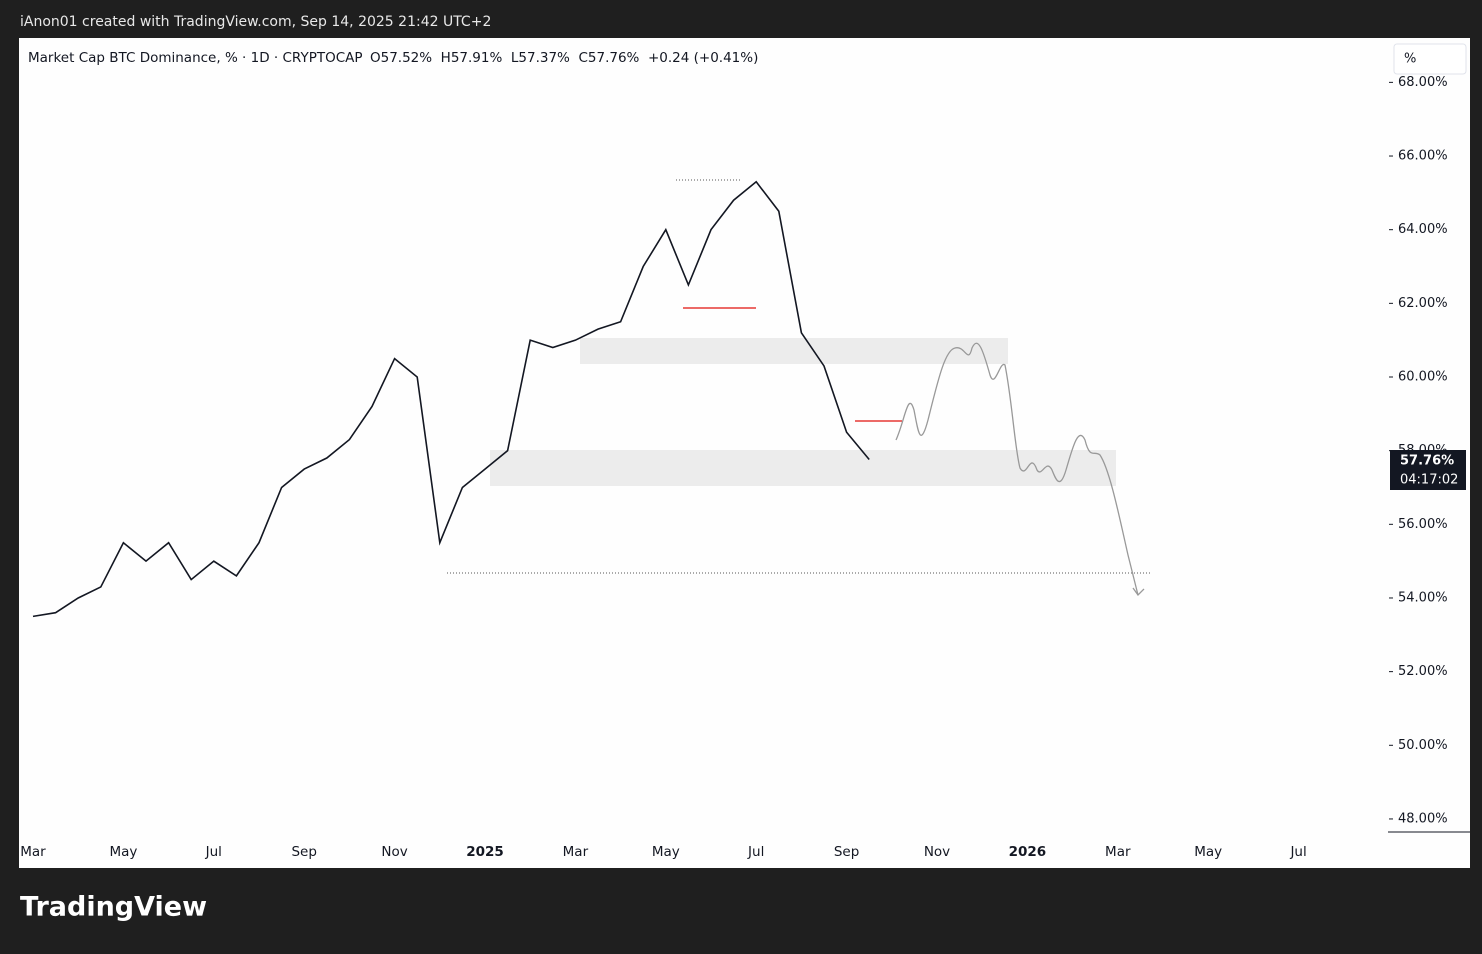 The image size is (1482, 954). I want to click on y-tick-label: 48.00%, so click(1423, 818).